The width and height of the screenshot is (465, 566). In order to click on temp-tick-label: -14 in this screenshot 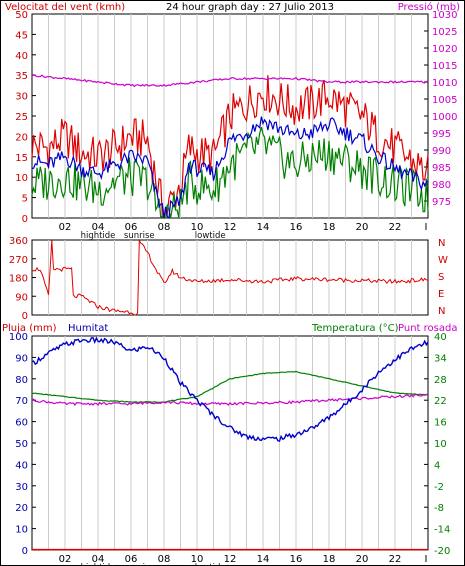, I will do `click(442, 530)`.